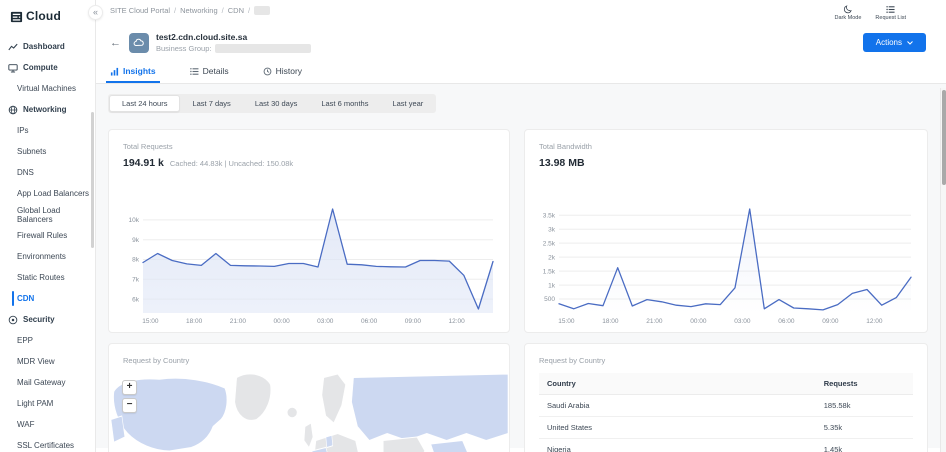 Image resolution: width=946 pixels, height=452 pixels. Describe the element at coordinates (41, 256) in the screenshot. I see `sidebar-item-label: Environments` at that location.